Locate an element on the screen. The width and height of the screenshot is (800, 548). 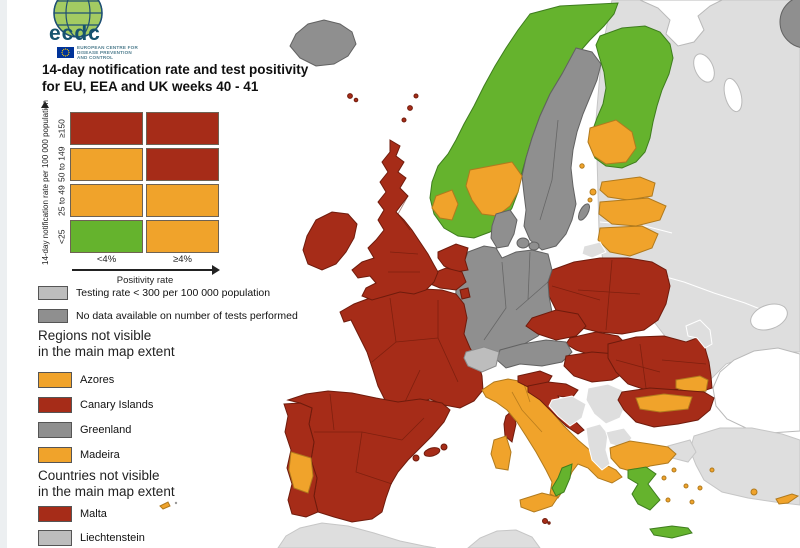
map-region-estonia is located at coordinates (627, 188).